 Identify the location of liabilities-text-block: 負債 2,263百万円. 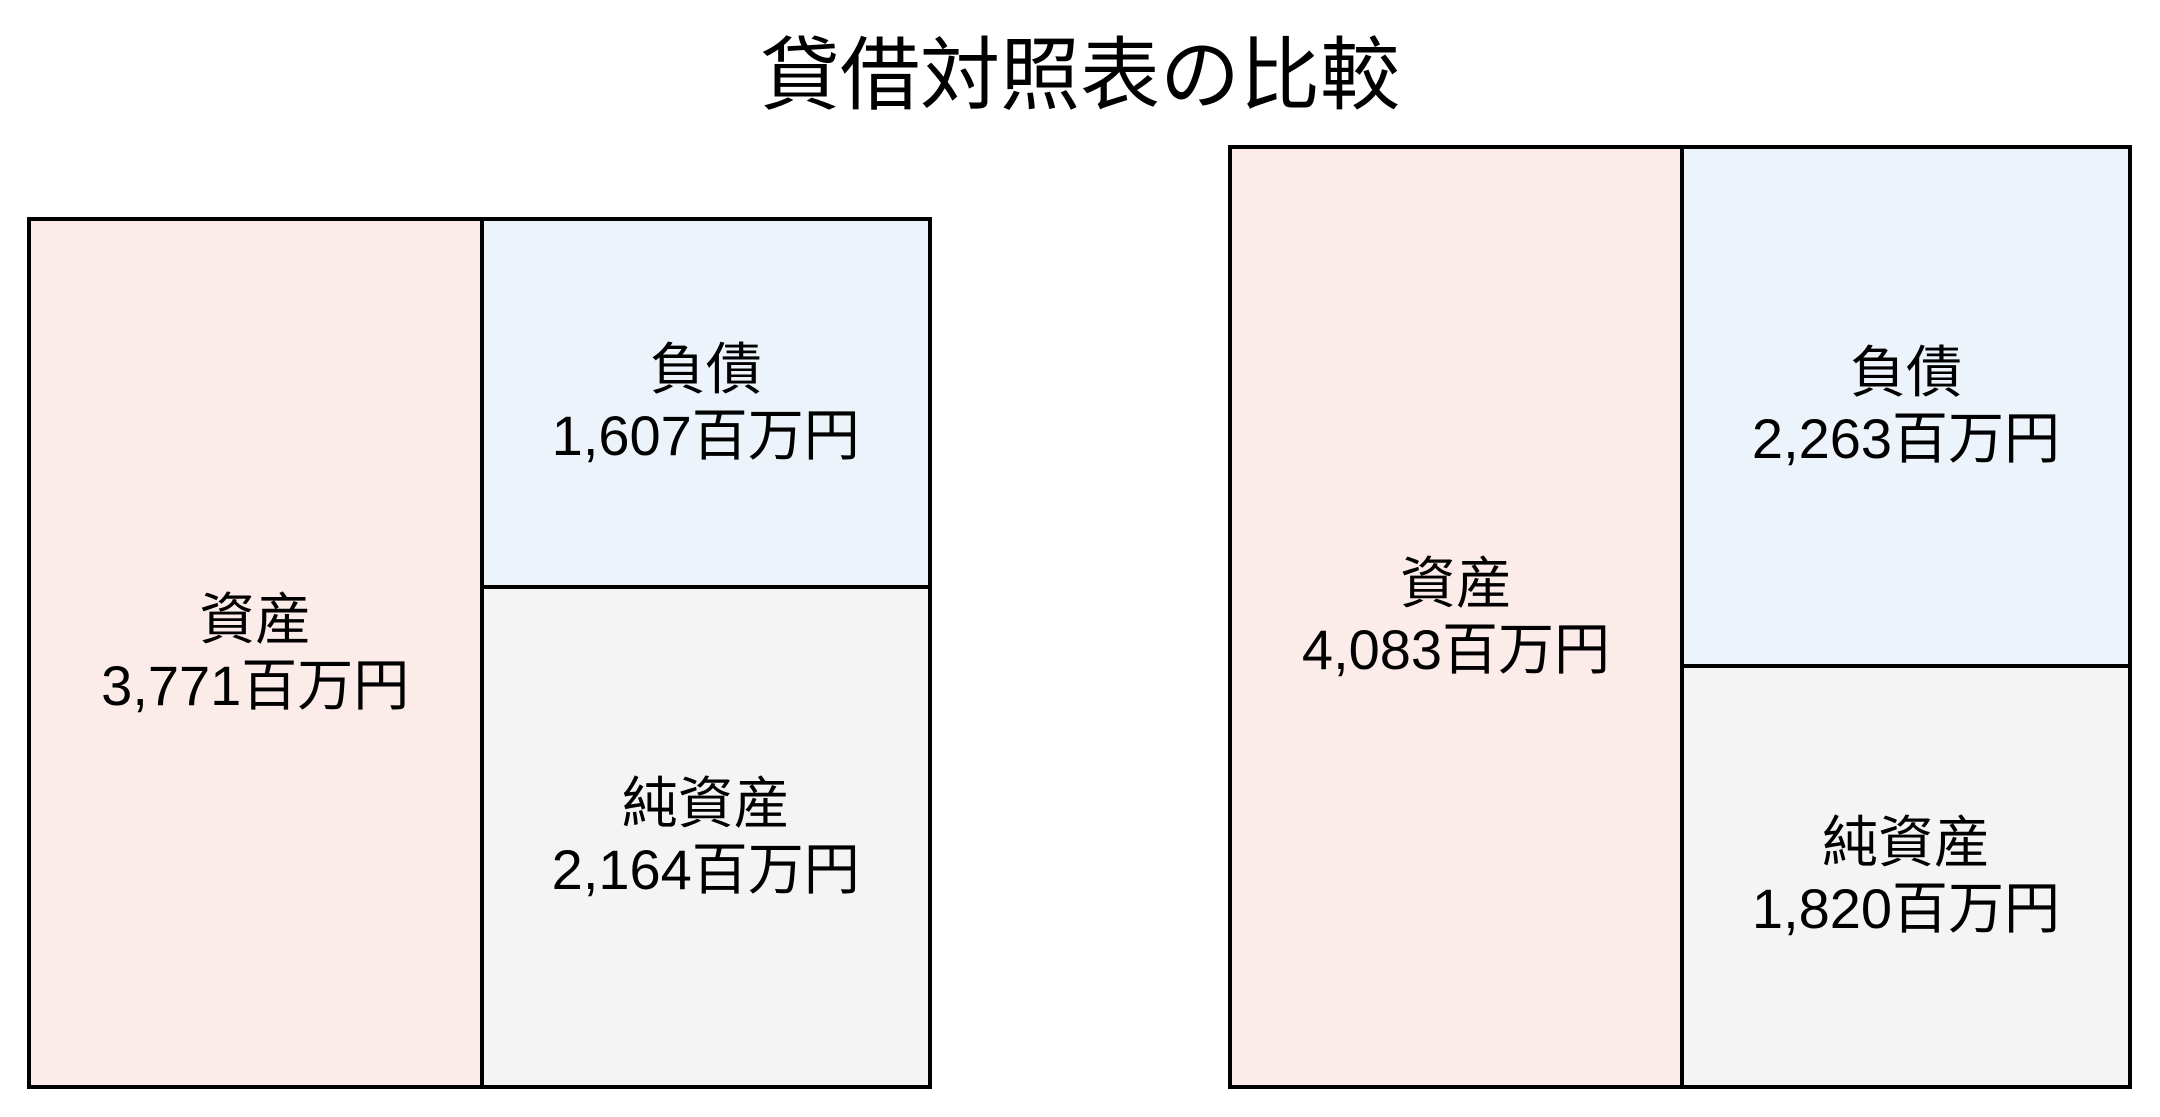
(1906, 406).